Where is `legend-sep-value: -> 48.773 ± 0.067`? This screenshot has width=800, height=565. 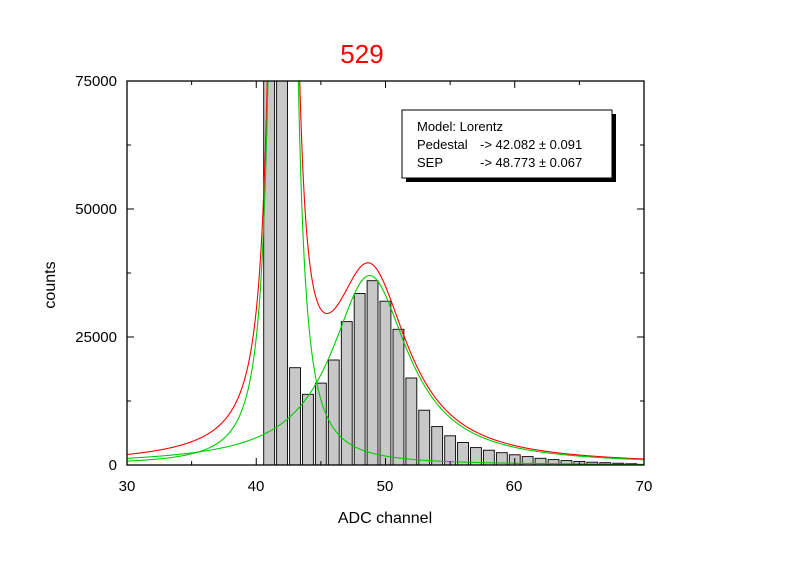
legend-sep-value: -> 48.773 ± 0.067 is located at coordinates (531, 162).